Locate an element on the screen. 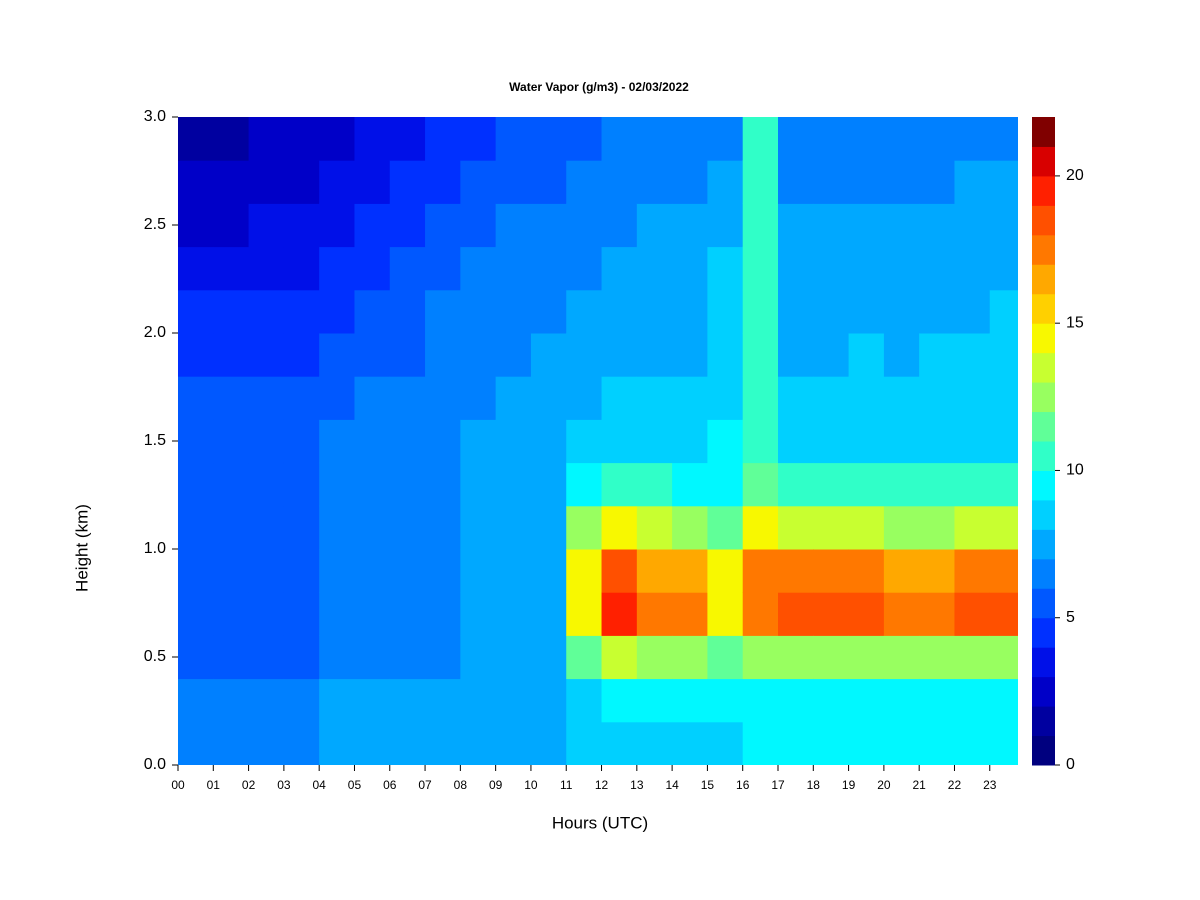  x-tick-label: 13 is located at coordinates (637, 785).